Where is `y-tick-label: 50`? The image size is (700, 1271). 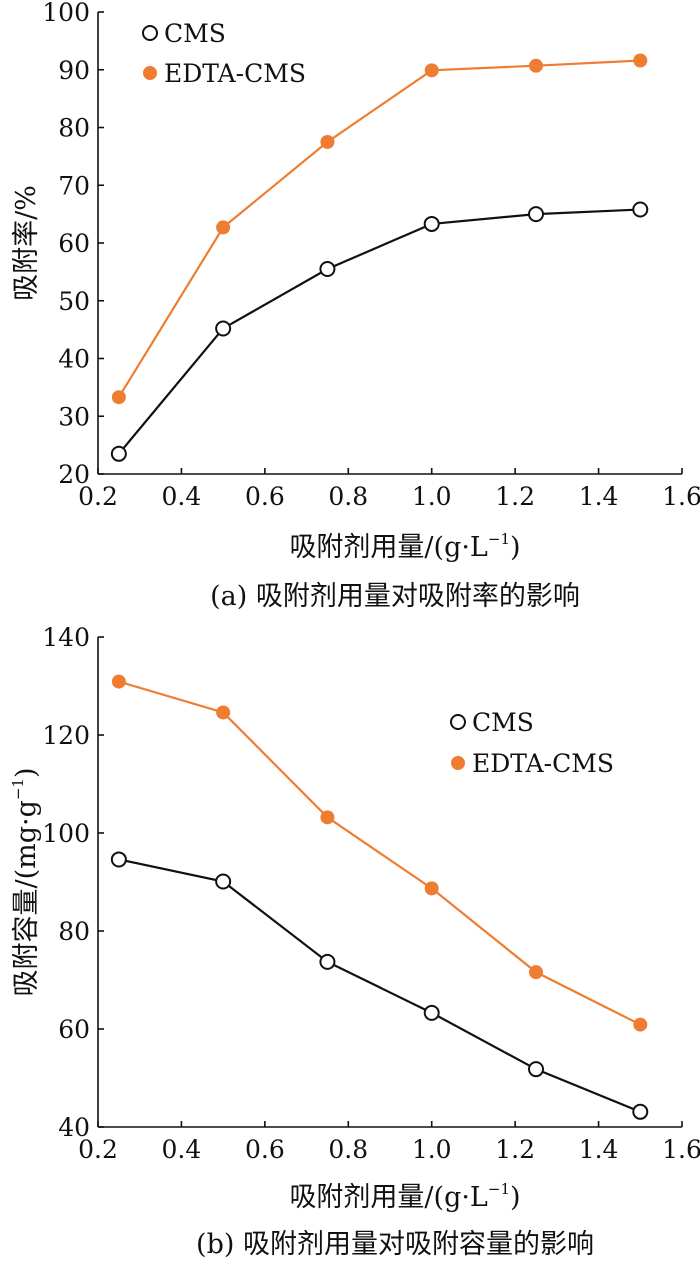 y-tick-label: 50 is located at coordinates (74, 301).